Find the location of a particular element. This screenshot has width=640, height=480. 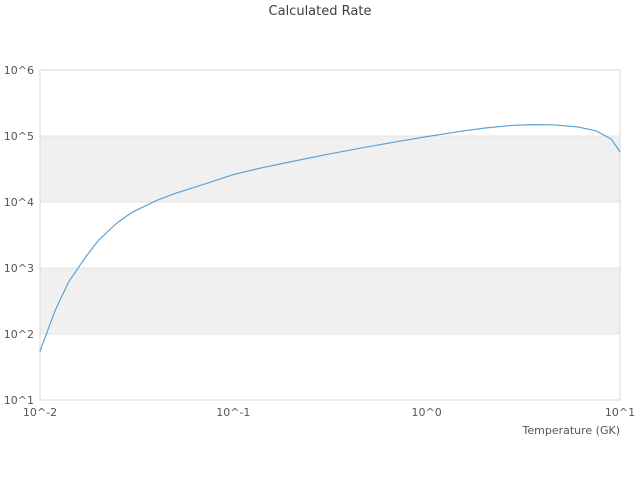

x-tick-label: 10^0 is located at coordinates (427, 412).